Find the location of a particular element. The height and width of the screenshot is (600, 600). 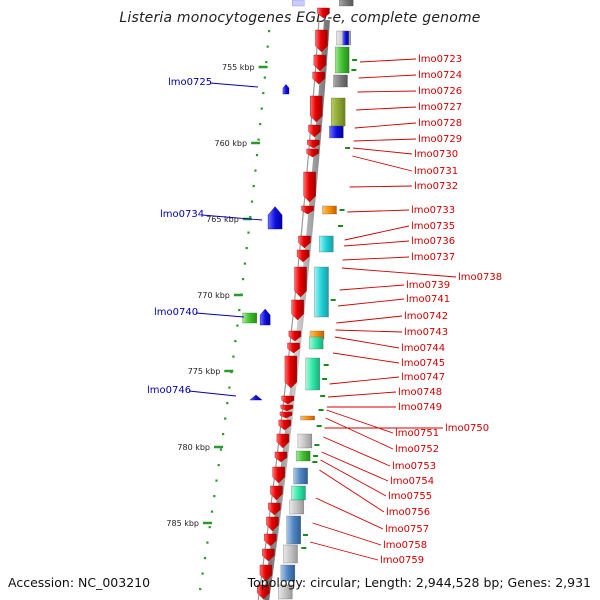

gene-label-lmo0748: lmo0748 is located at coordinates (420, 392).